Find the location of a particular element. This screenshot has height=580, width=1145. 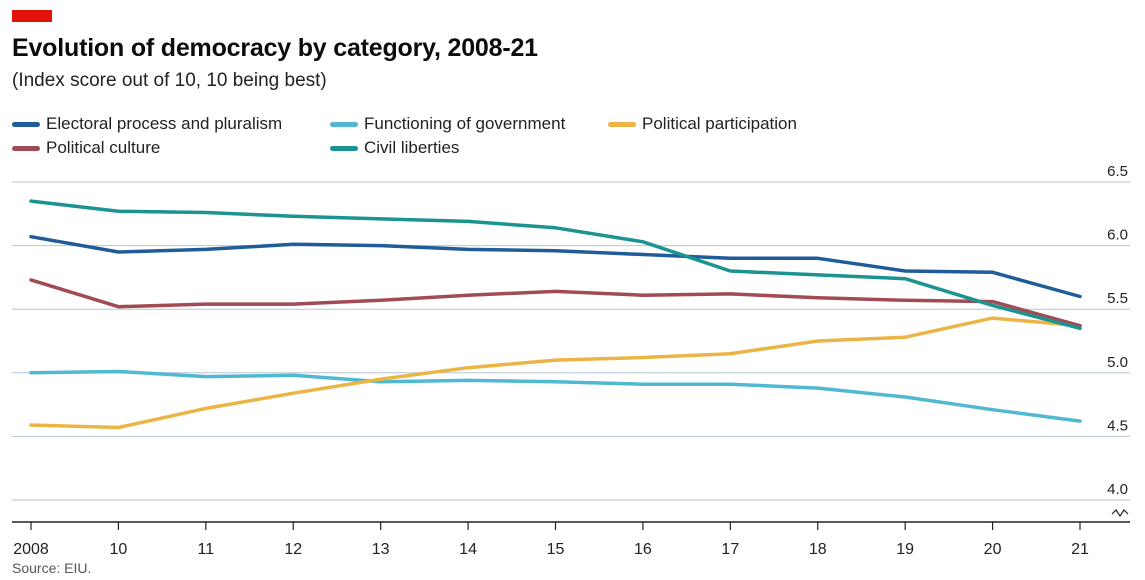

legend-label: Political participation is located at coordinates (719, 123).